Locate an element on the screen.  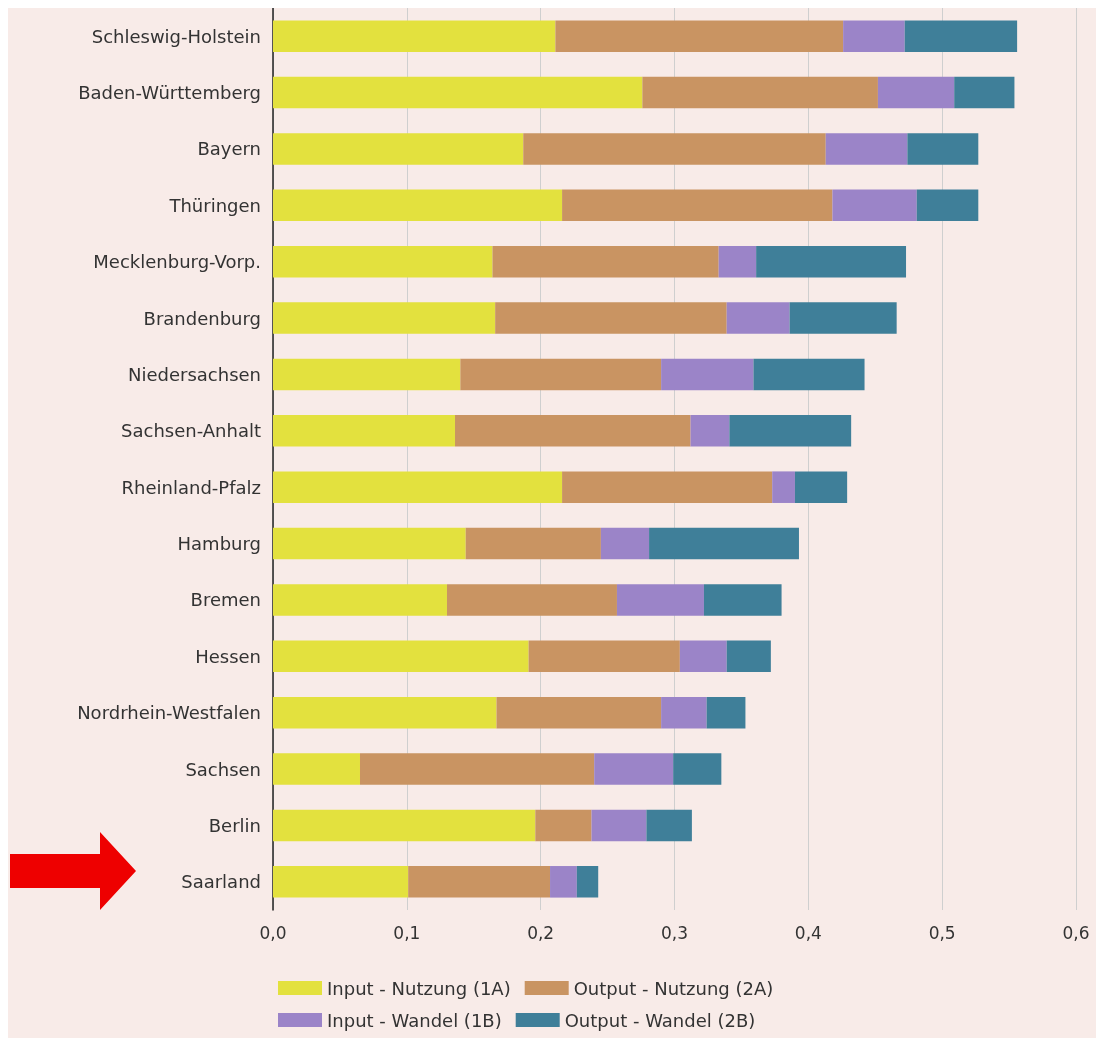
y-tick-label: Saarland is located at coordinates (221, 882).